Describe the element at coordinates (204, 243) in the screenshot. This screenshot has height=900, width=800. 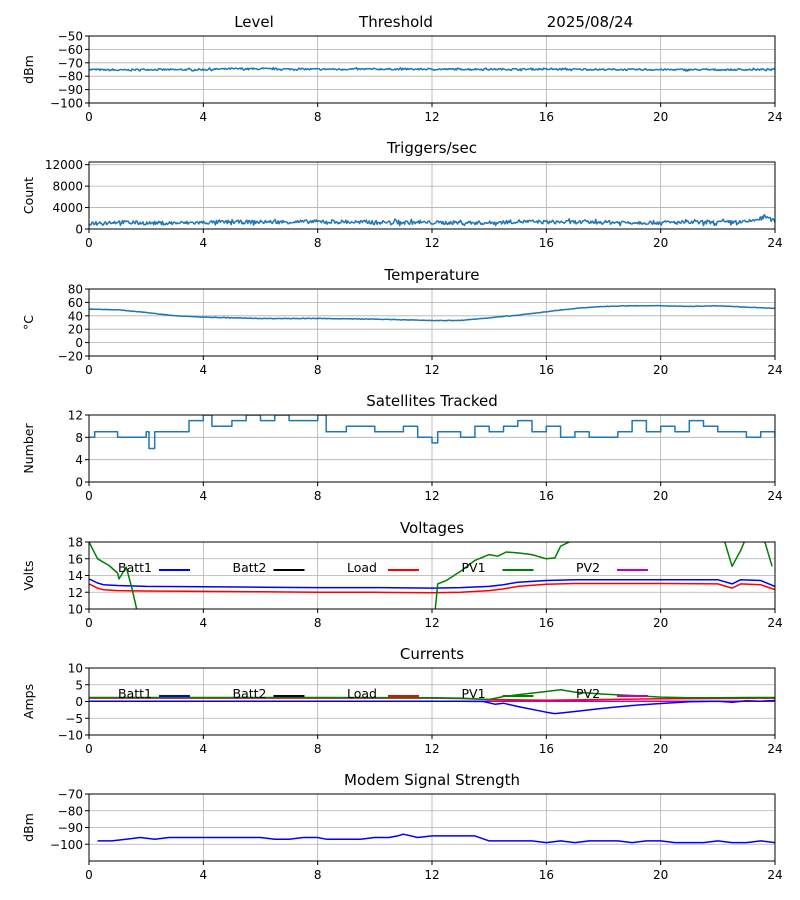
I see `triggers-xtick-label: 4` at that location.